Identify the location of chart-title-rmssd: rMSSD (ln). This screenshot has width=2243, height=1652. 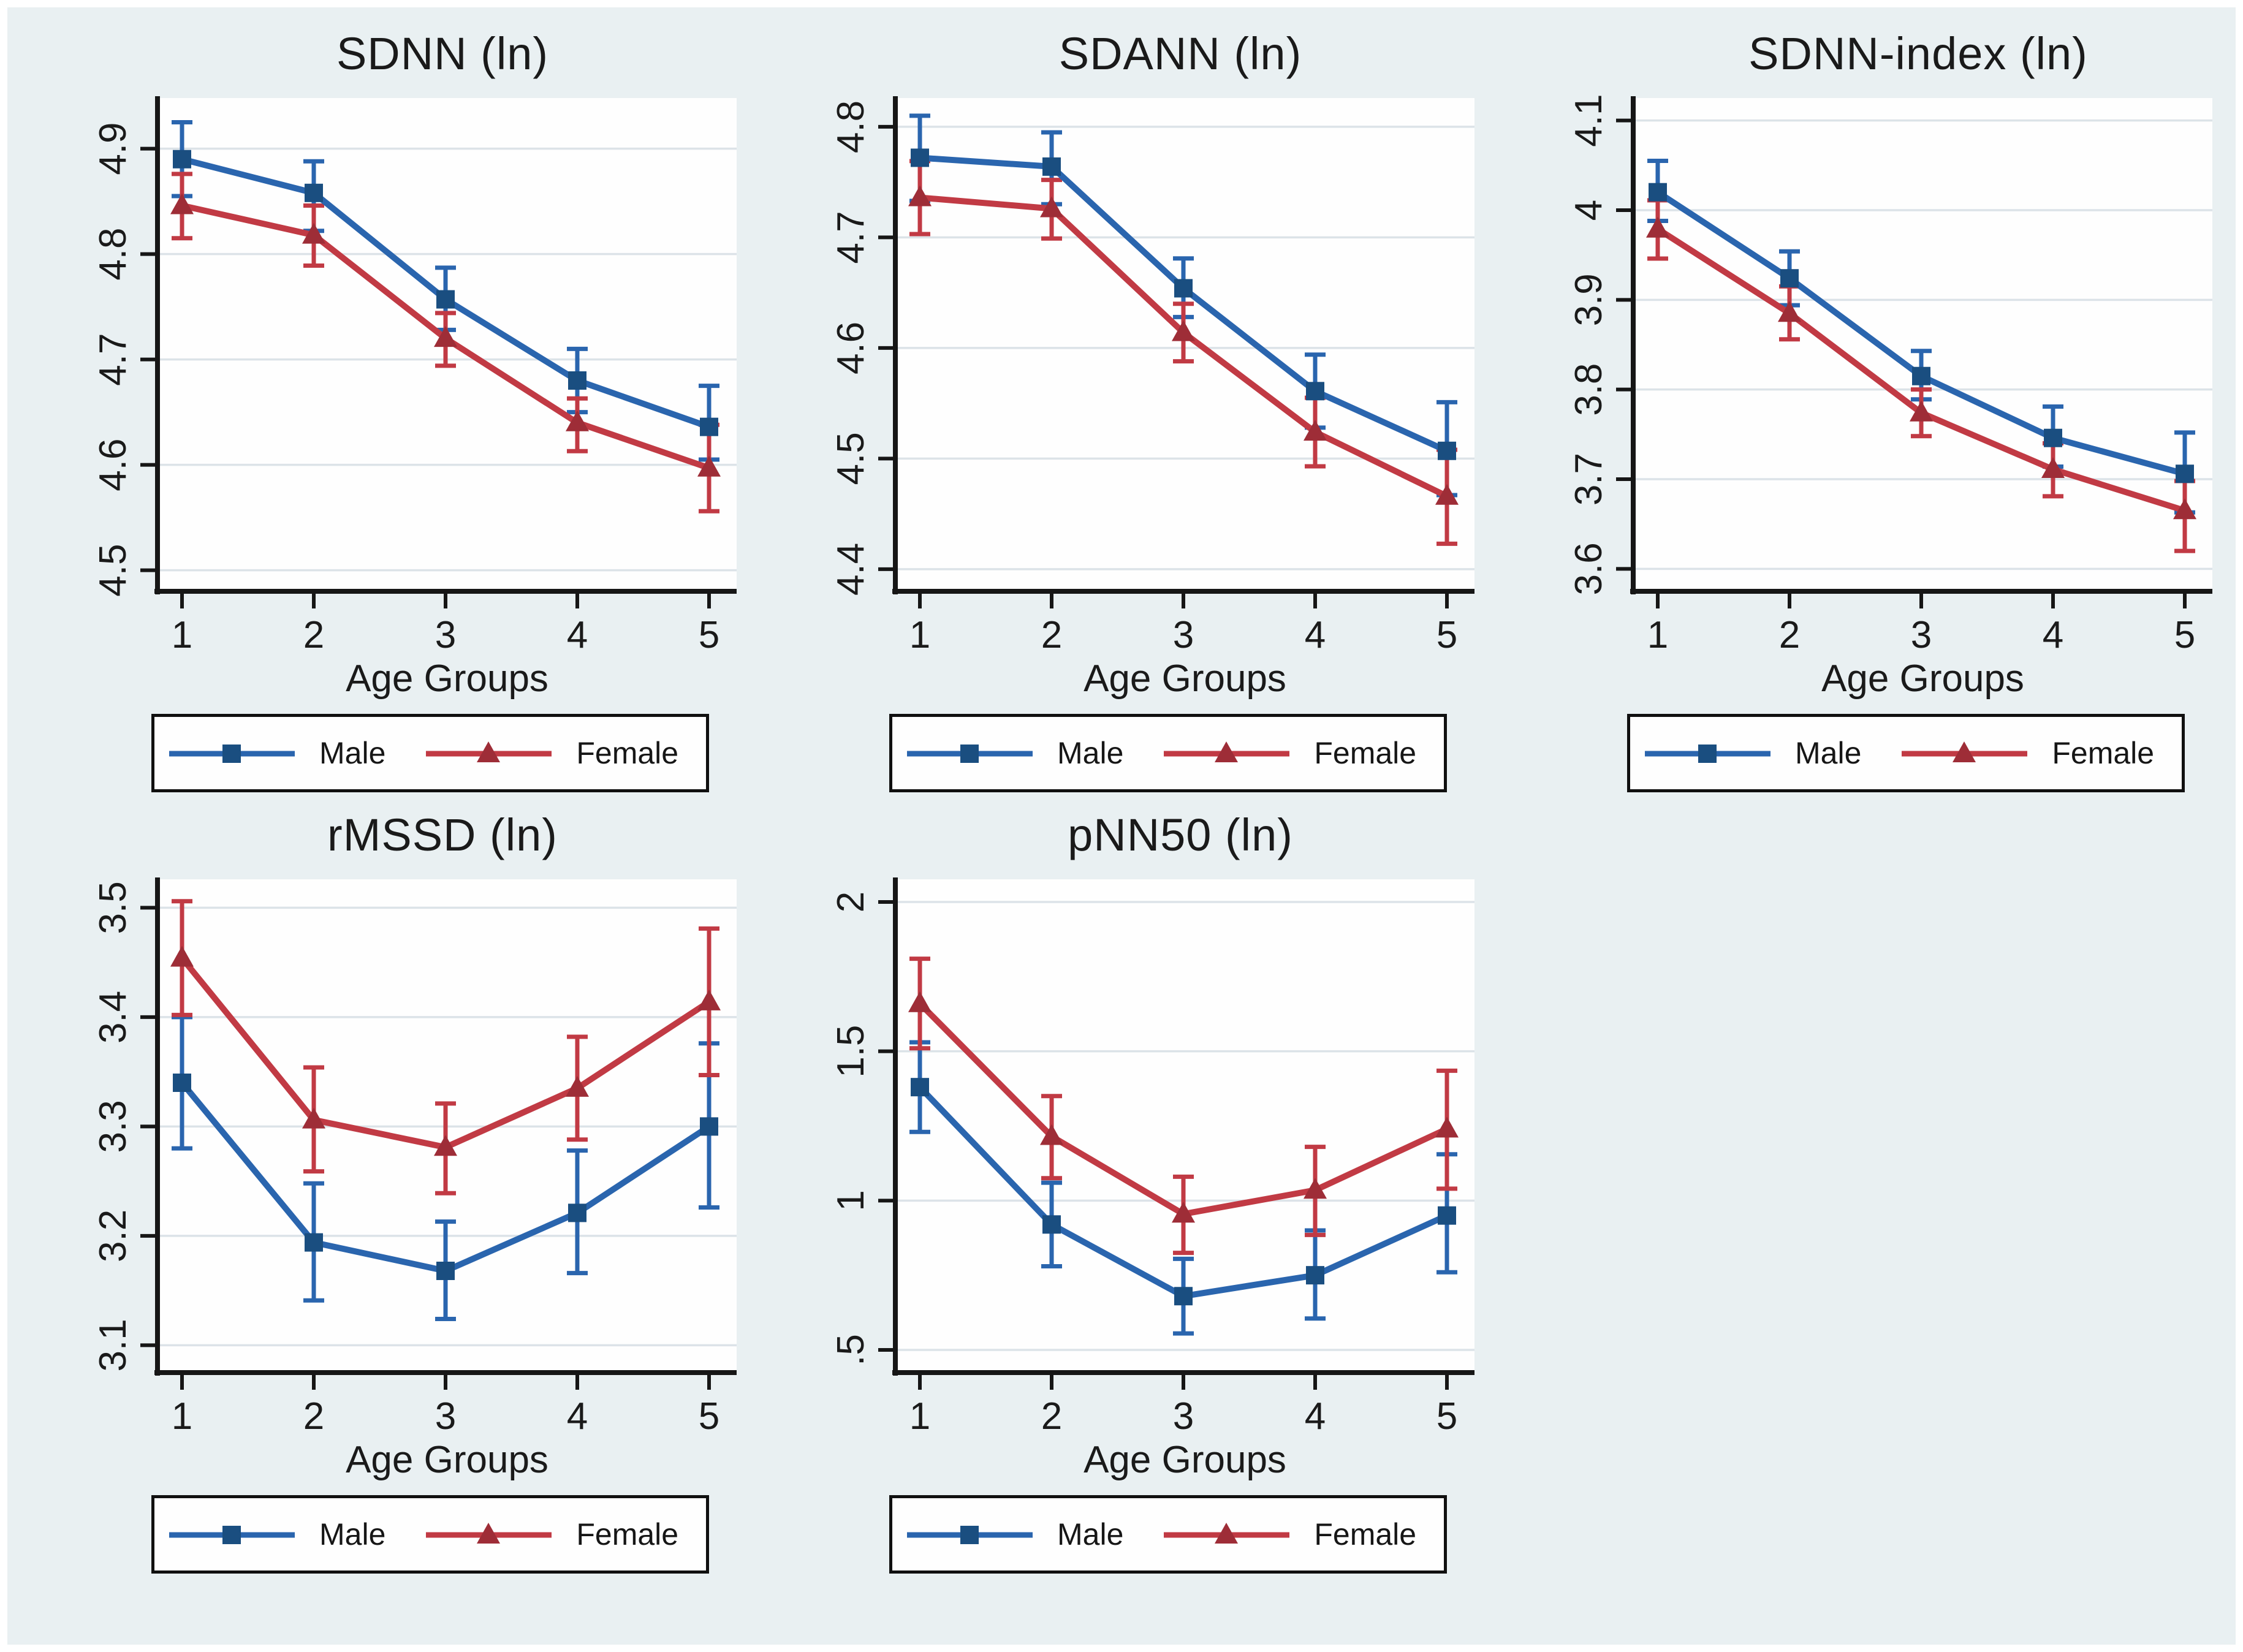
(442, 834).